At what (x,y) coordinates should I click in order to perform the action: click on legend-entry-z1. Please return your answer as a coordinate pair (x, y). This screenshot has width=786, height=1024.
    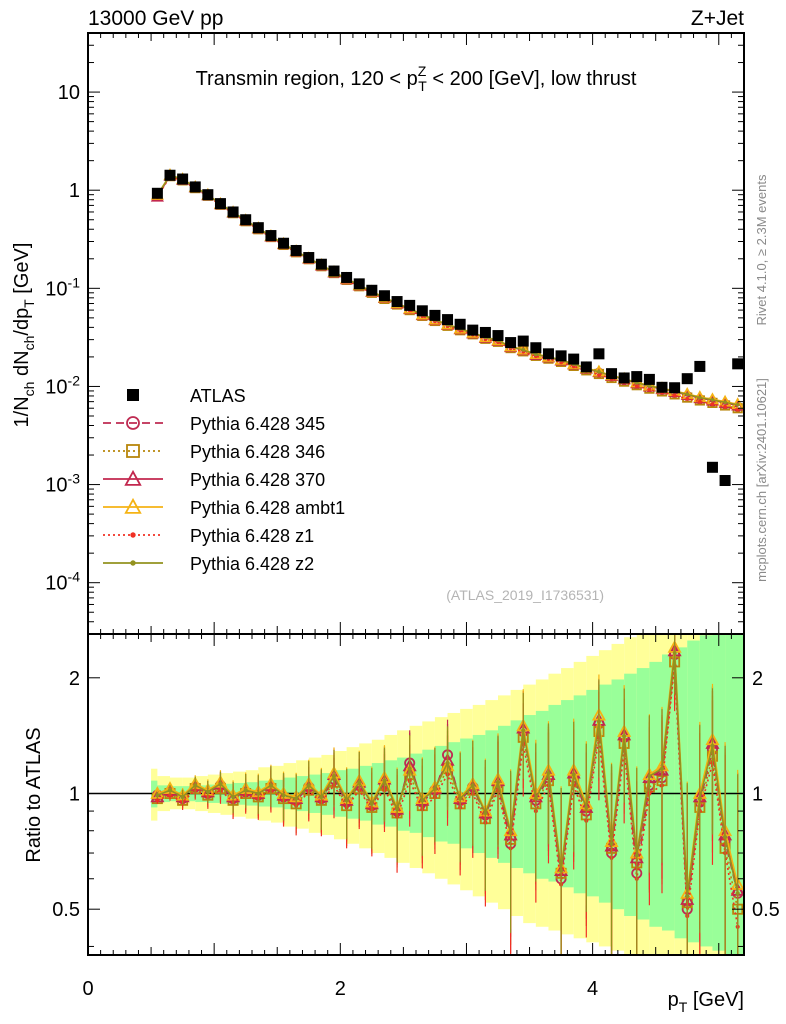
    Looking at the image, I should click on (133, 535).